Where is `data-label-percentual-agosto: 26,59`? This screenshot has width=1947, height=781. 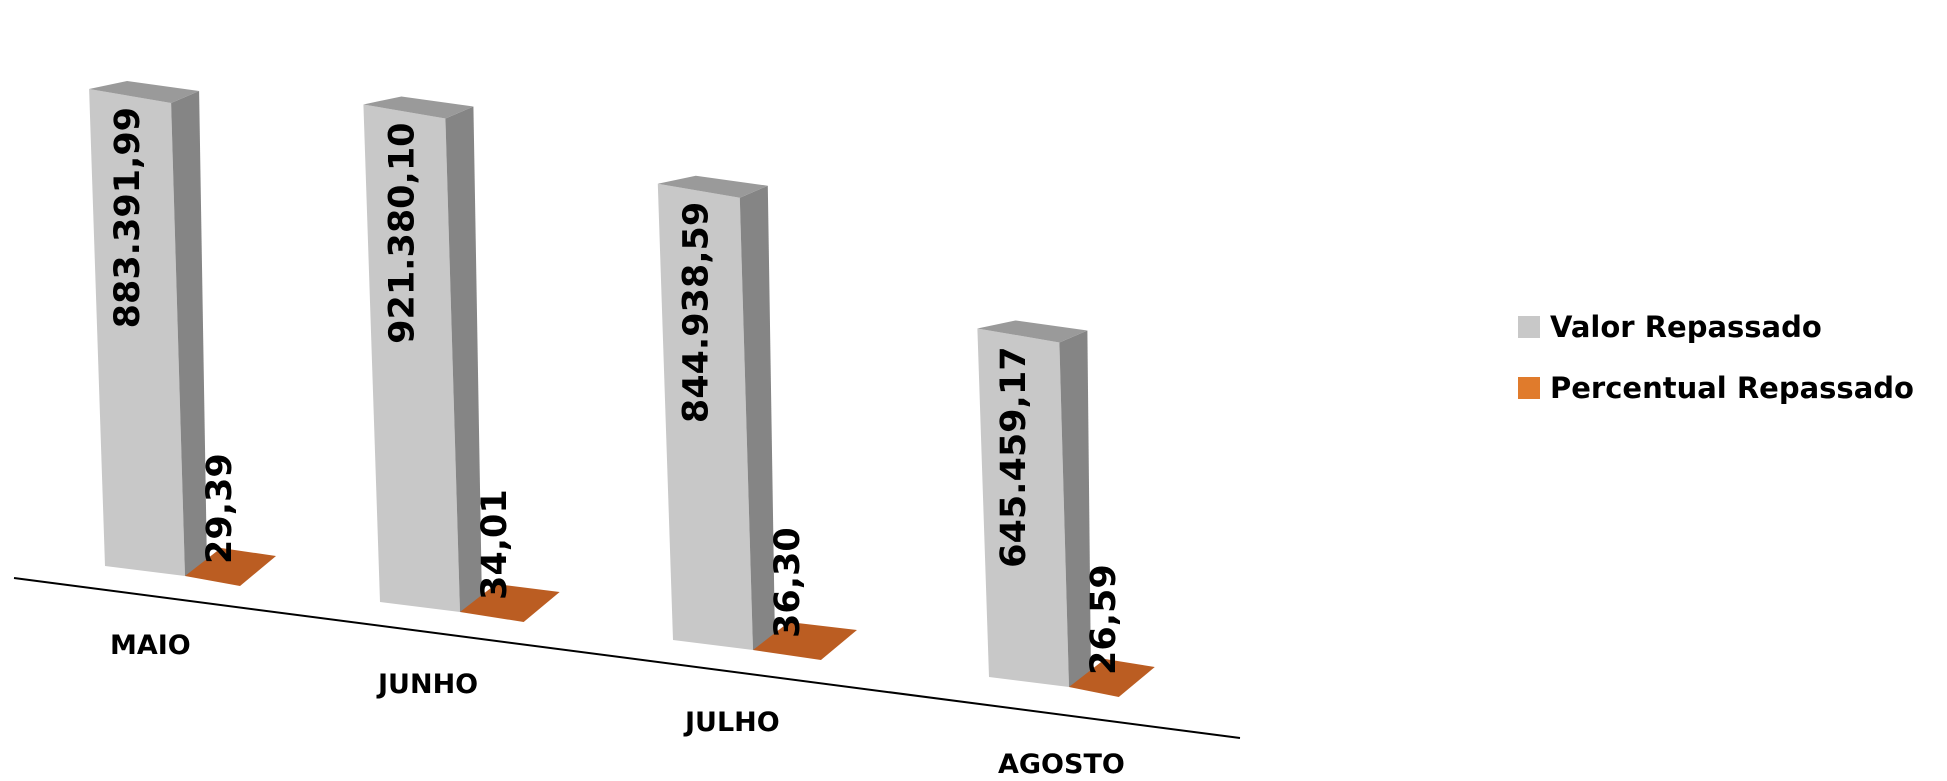 data-label-percentual-agosto: 26,59 is located at coordinates (1104, 619).